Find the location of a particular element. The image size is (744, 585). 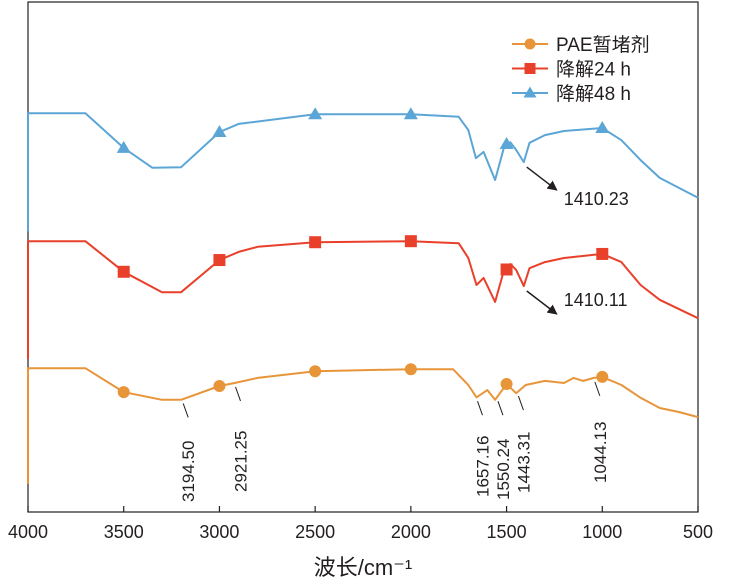

peak-label: 2921.25 is located at coordinates (241, 461).